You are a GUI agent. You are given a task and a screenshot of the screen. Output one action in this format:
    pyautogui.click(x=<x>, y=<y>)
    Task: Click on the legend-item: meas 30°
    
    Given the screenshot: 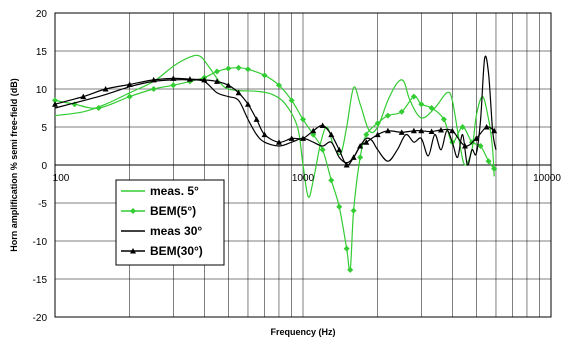 What is the action you would take?
    pyautogui.click(x=161, y=231)
    